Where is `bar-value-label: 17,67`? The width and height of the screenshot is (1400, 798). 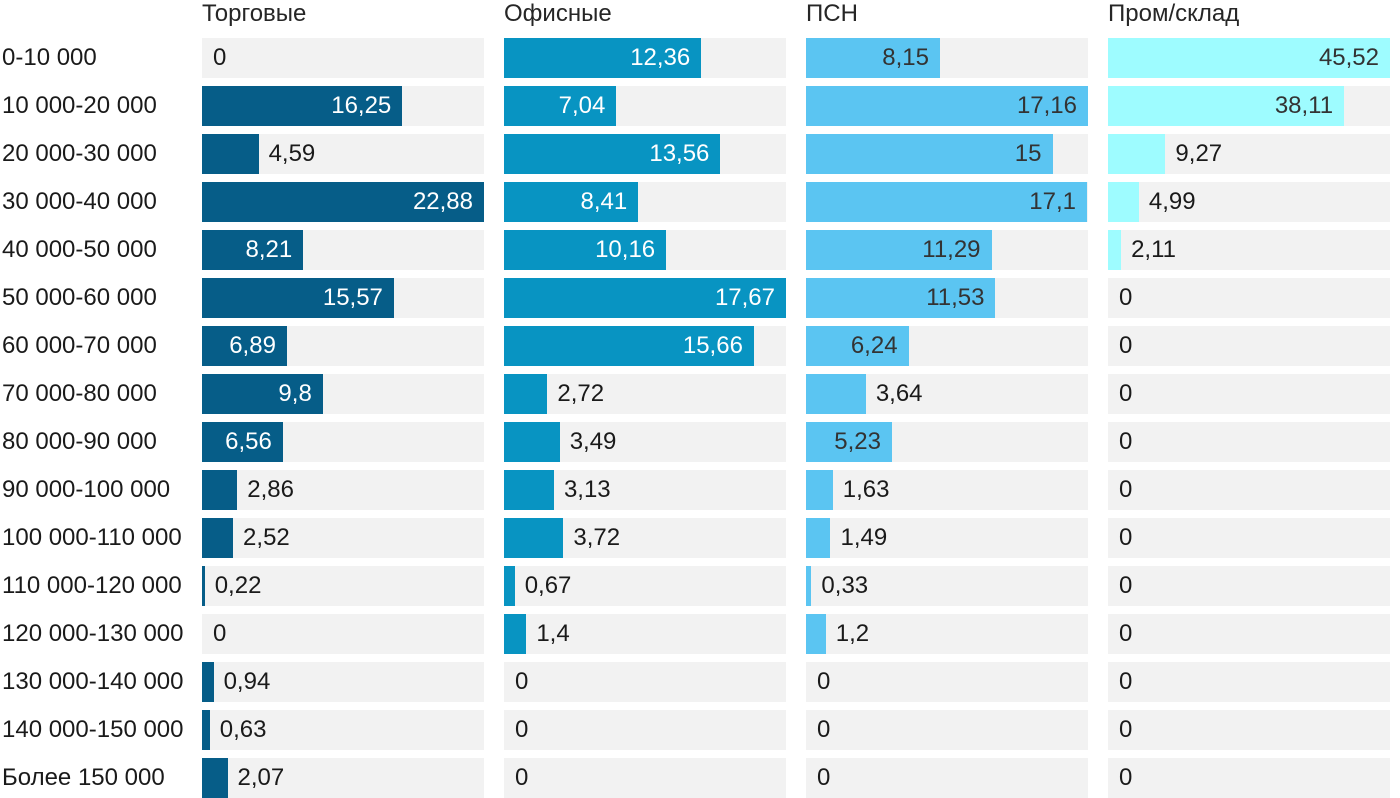
bar-value-label: 17,67 is located at coordinates (744, 297).